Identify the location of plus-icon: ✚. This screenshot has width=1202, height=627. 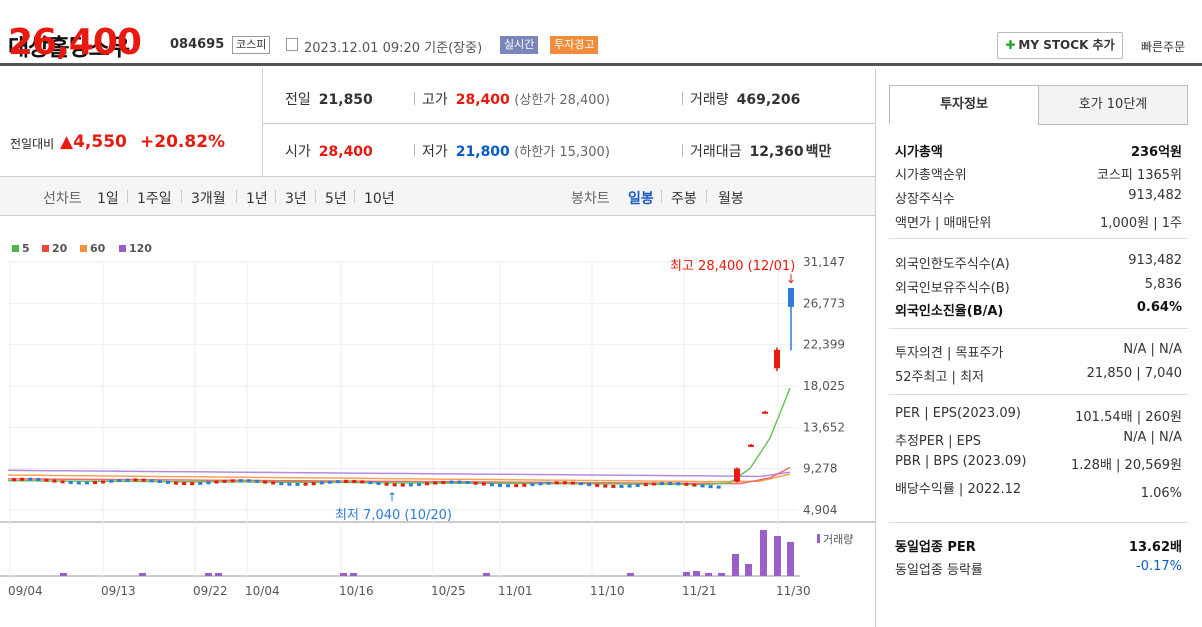
(1010, 45).